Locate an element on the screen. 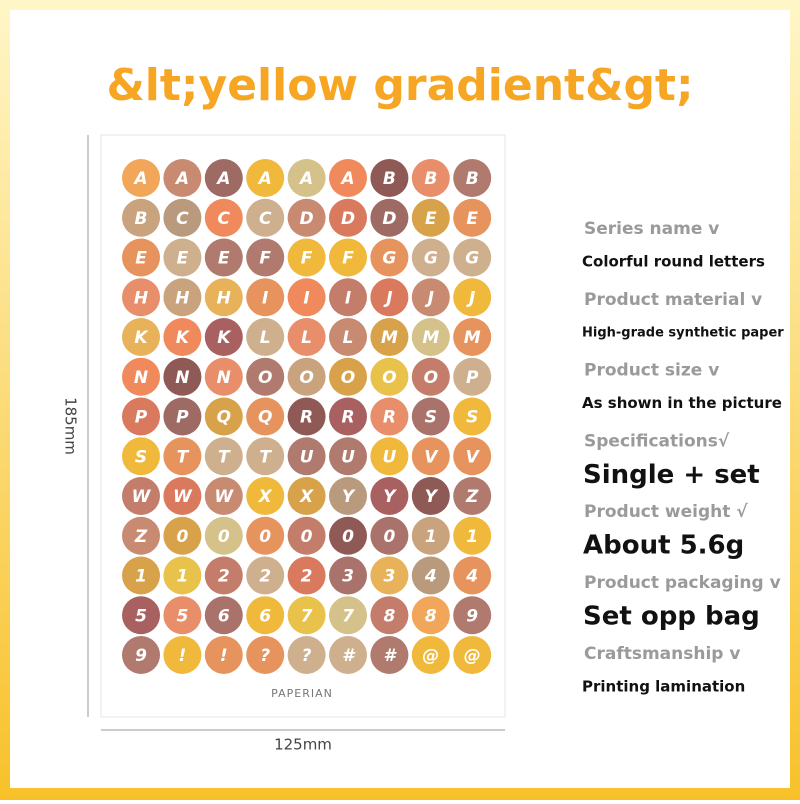 The image size is (800, 804). sticker-letter: 6 is located at coordinates (265, 616).